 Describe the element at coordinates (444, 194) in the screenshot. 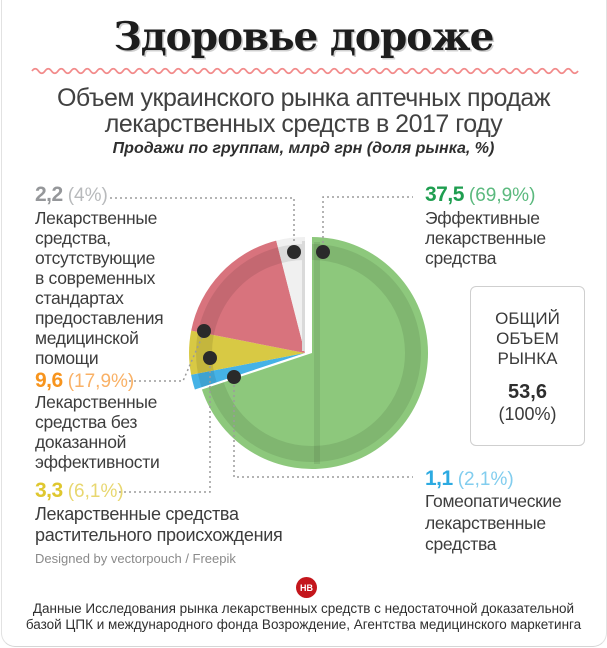

I see `effective-value: 37,5` at that location.